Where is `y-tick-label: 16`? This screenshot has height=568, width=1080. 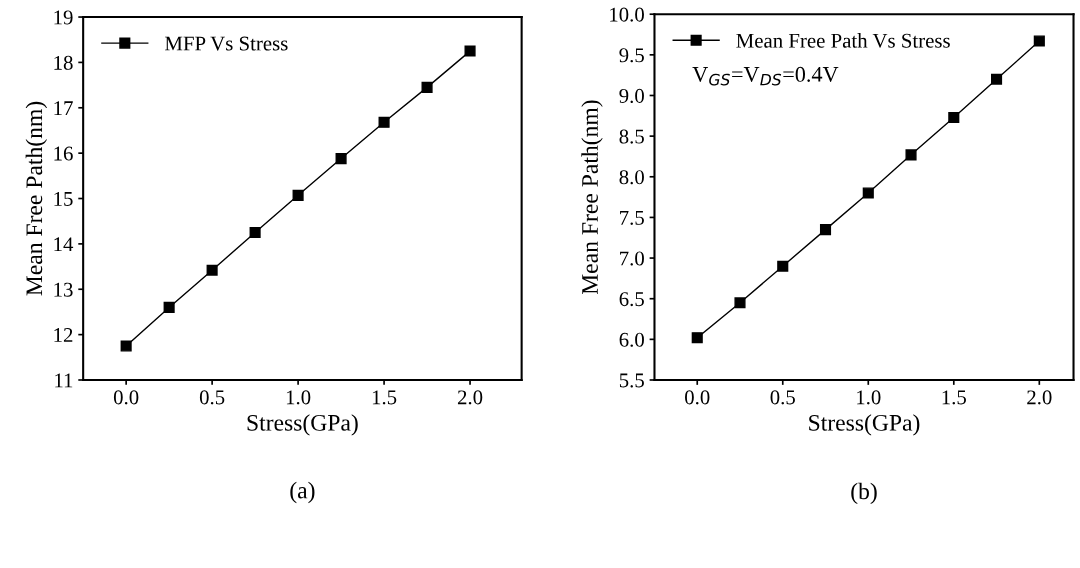 y-tick-label: 16 is located at coordinates (63, 153).